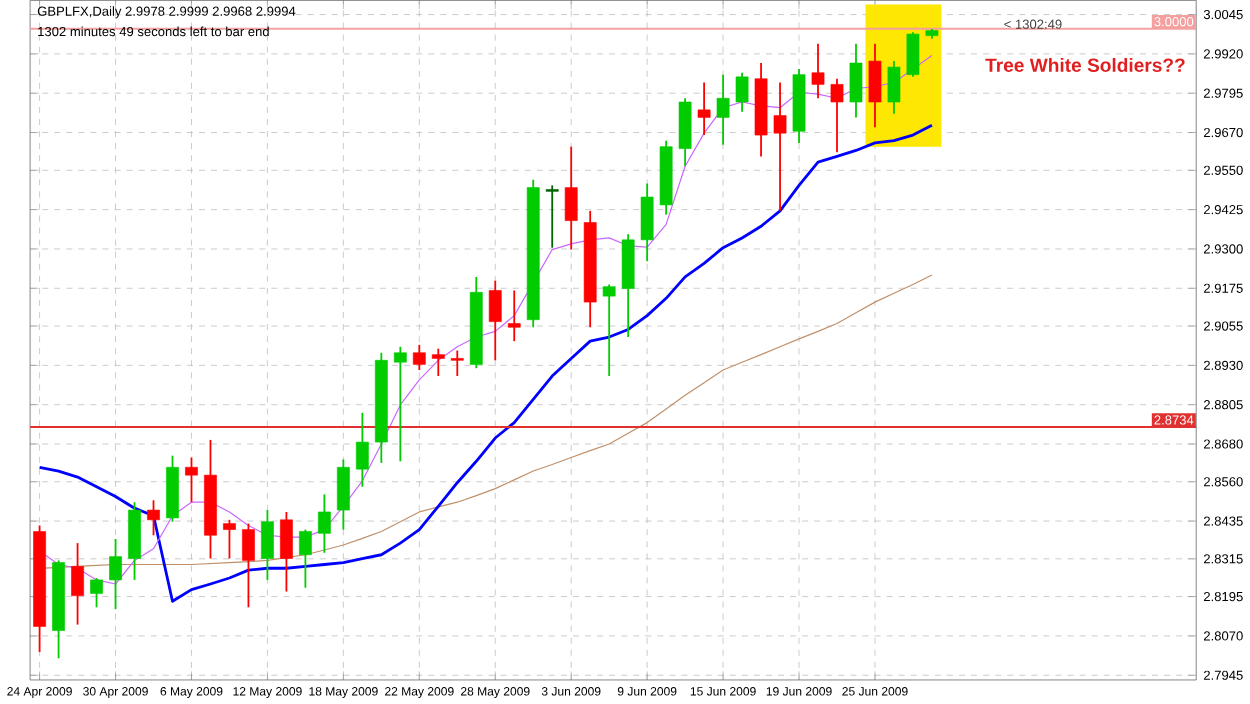 This screenshot has width=1250, height=704. What do you see at coordinates (1085, 64) in the screenshot?
I see `text: Tree White Soldiers??` at bounding box center [1085, 64].